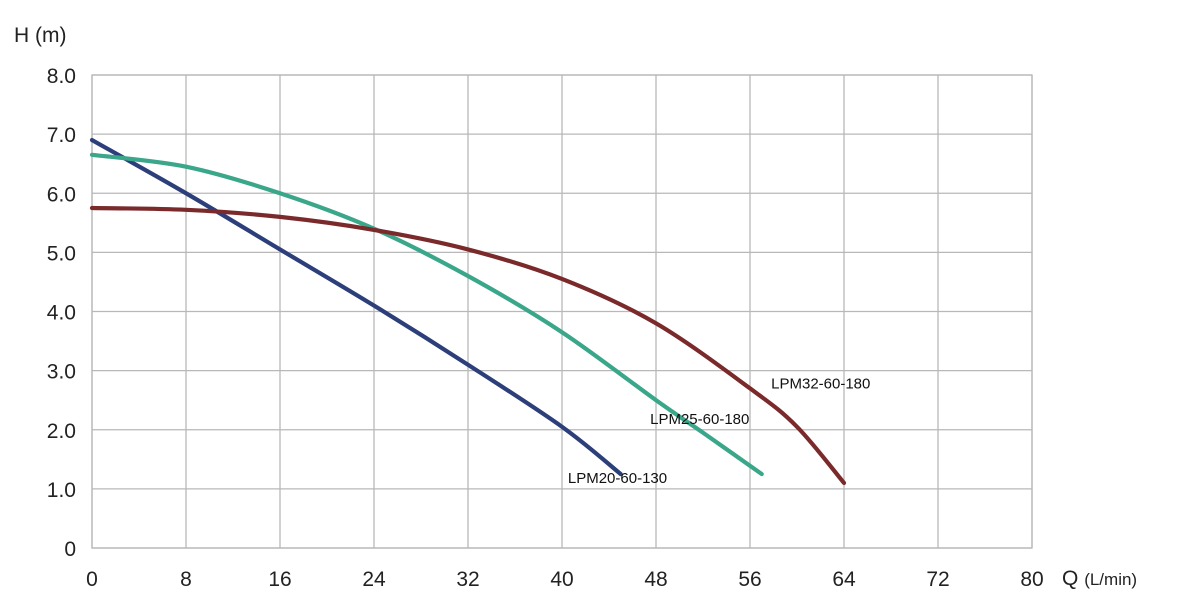 This screenshot has height=610, width=1179. Describe the element at coordinates (70, 549) in the screenshot. I see `y-tick-label: 0` at that location.